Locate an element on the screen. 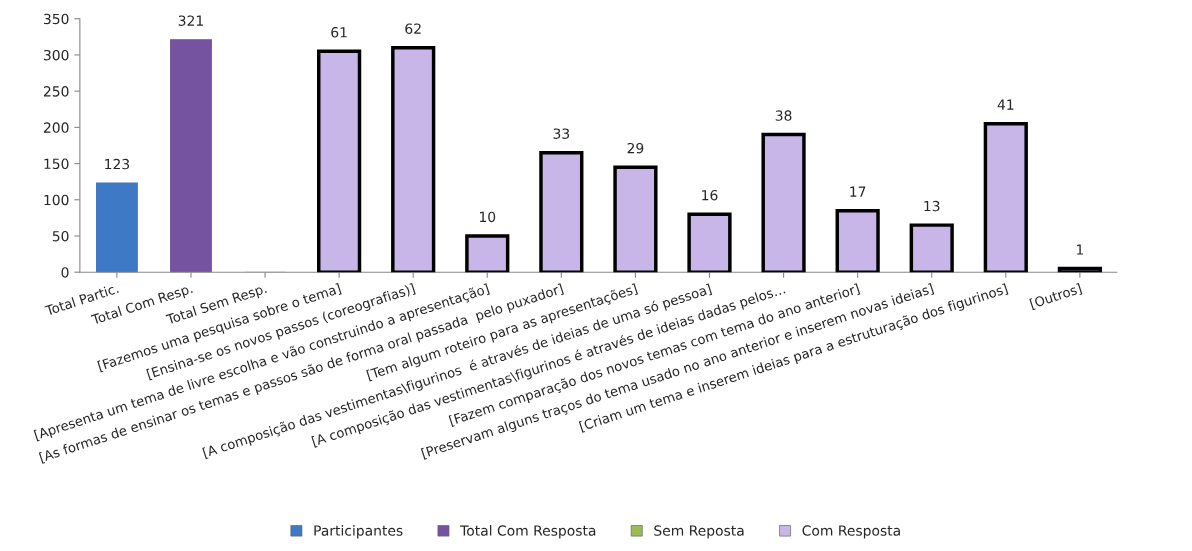  y-tick-label: 200 is located at coordinates (56, 127).